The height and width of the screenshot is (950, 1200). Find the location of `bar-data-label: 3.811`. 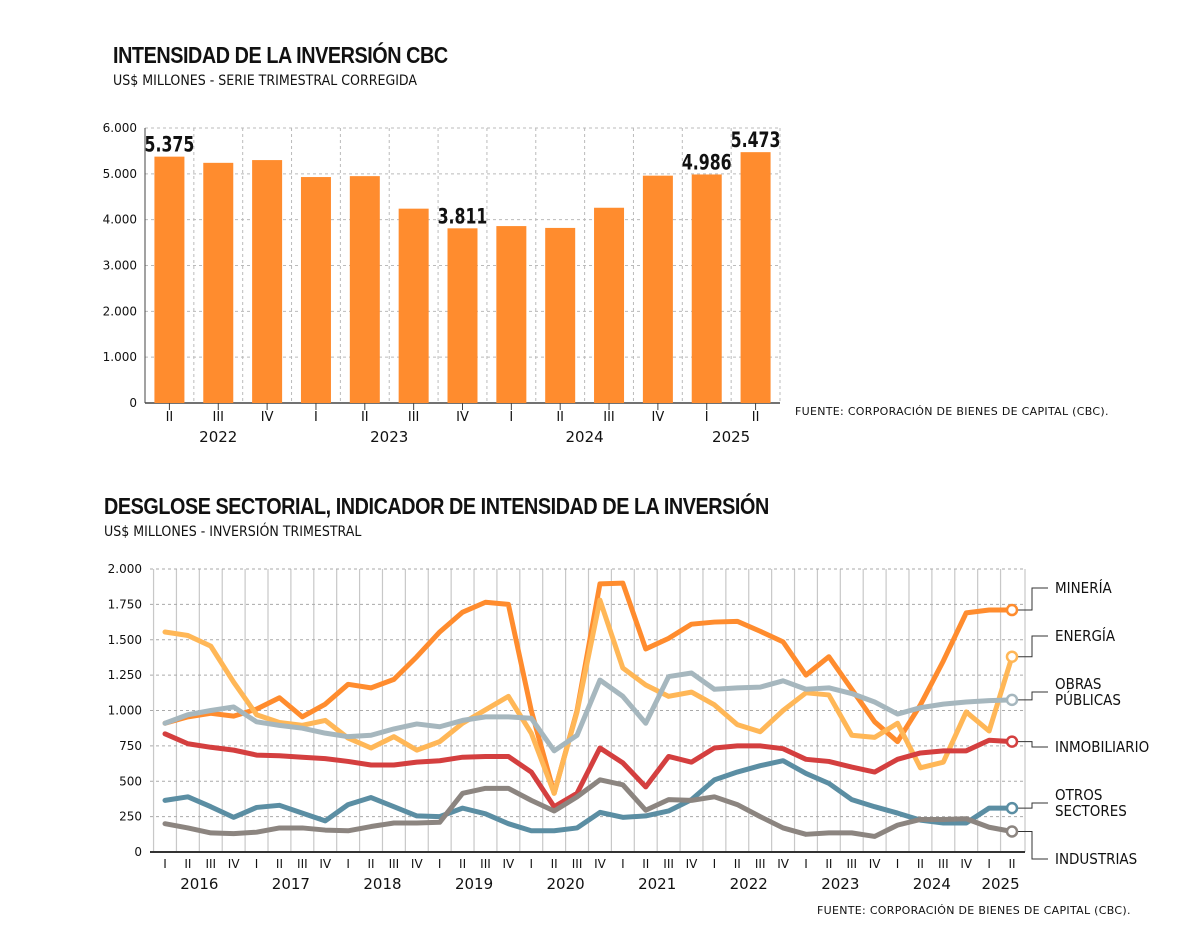

bar-data-label: 3.811 is located at coordinates (463, 217).